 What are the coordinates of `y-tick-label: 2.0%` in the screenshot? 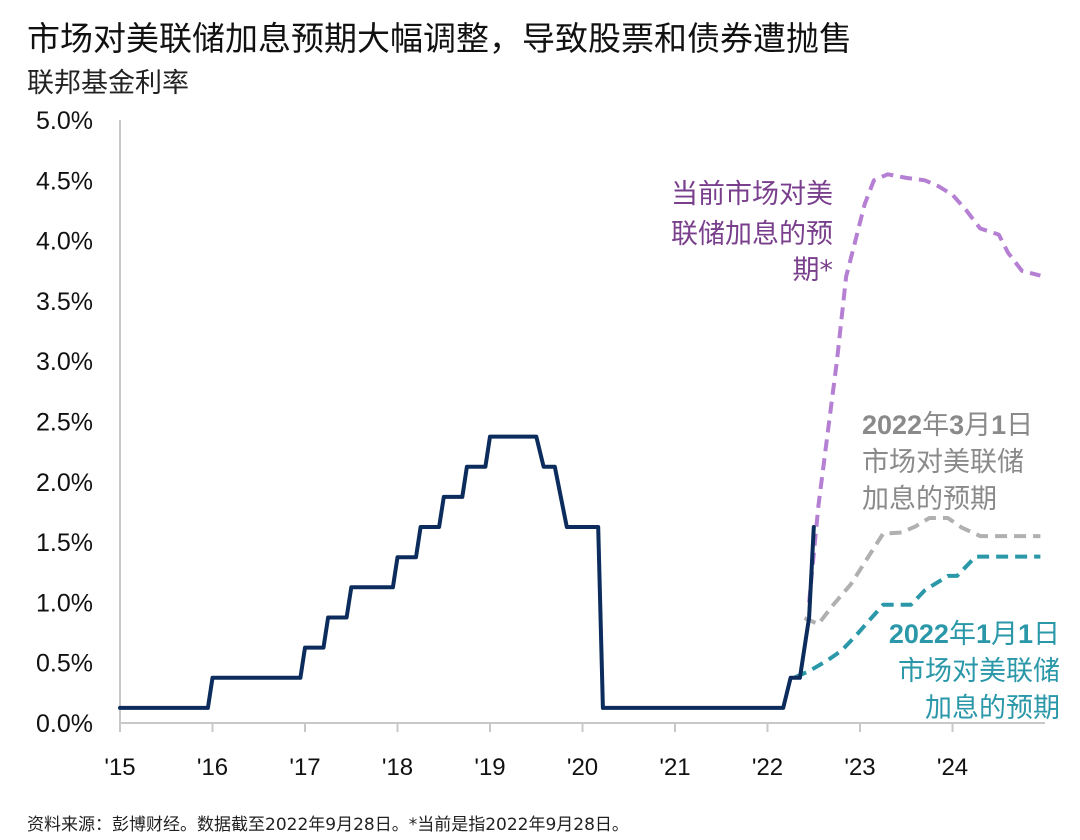 It's located at (64, 483).